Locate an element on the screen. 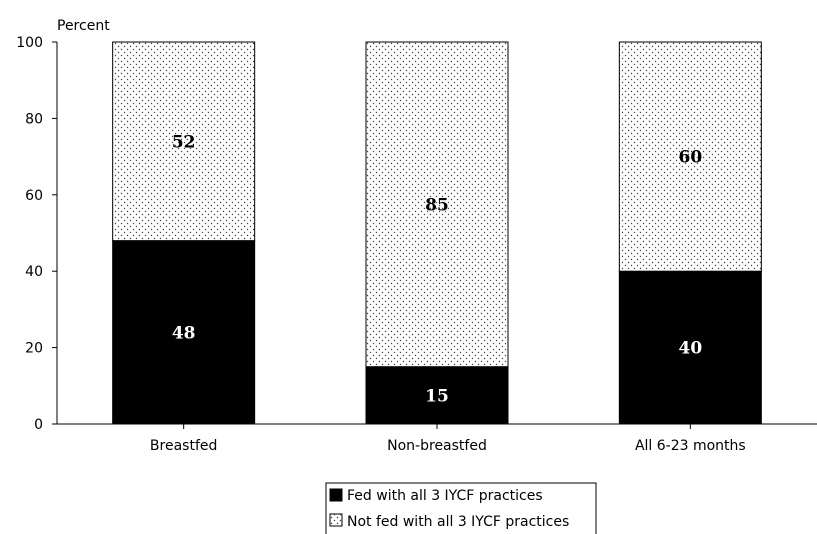 This screenshot has height=534, width=817. y-tick-label: 0 is located at coordinates (38, 425).